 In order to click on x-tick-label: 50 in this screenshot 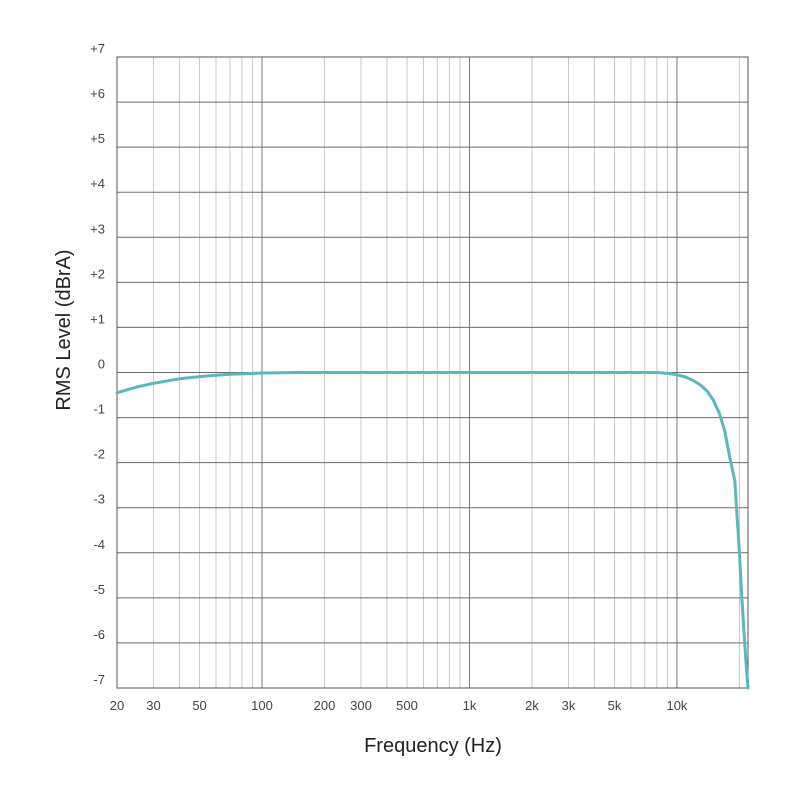, I will do `click(199, 705)`.